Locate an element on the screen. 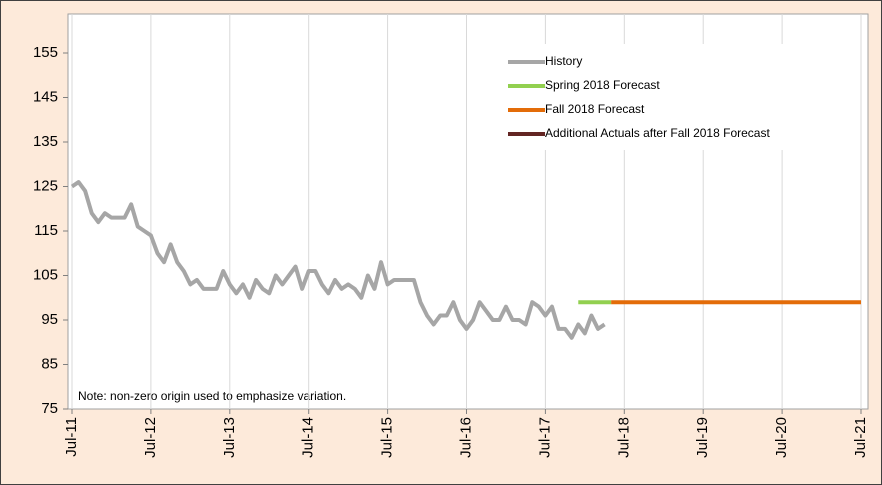 This screenshot has height=485, width=882. y-tick-label: 105 is located at coordinates (45, 274).